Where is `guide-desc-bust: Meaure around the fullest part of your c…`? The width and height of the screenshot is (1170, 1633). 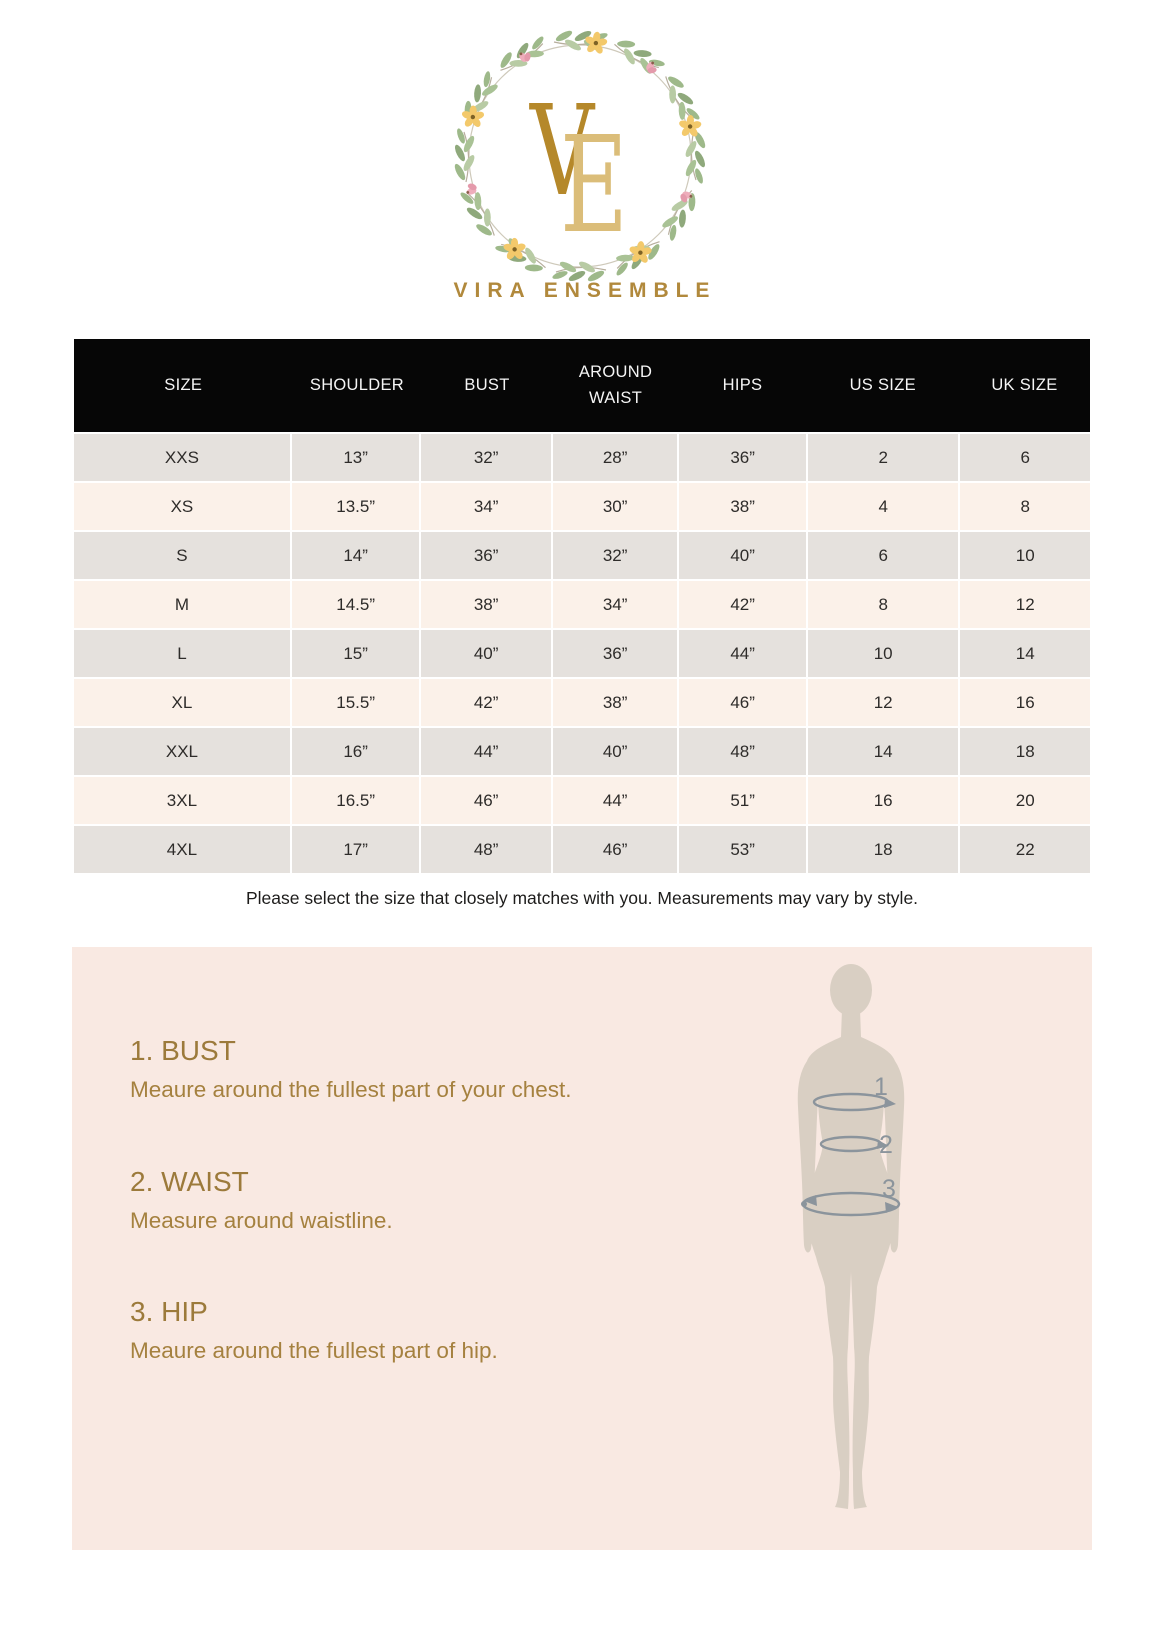
guide-desc-bust: Meaure around the fullest part of your c… is located at coordinates (351, 1089).